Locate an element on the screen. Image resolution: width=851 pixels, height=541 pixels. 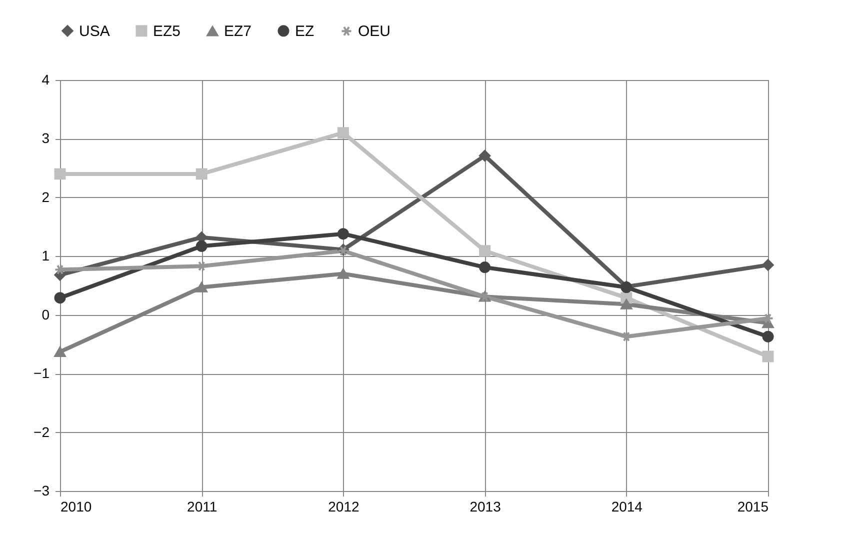
y-tick-label: 2 is located at coordinates (46, 196).